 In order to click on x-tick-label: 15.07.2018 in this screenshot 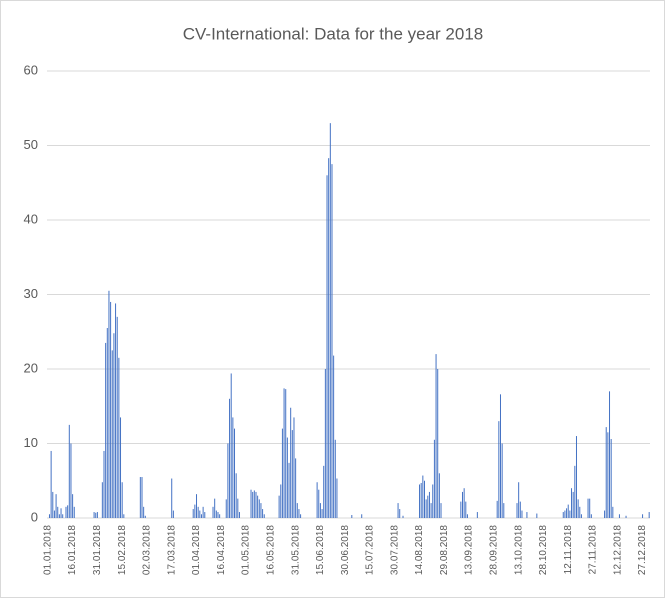, I will do `click(370, 550)`.